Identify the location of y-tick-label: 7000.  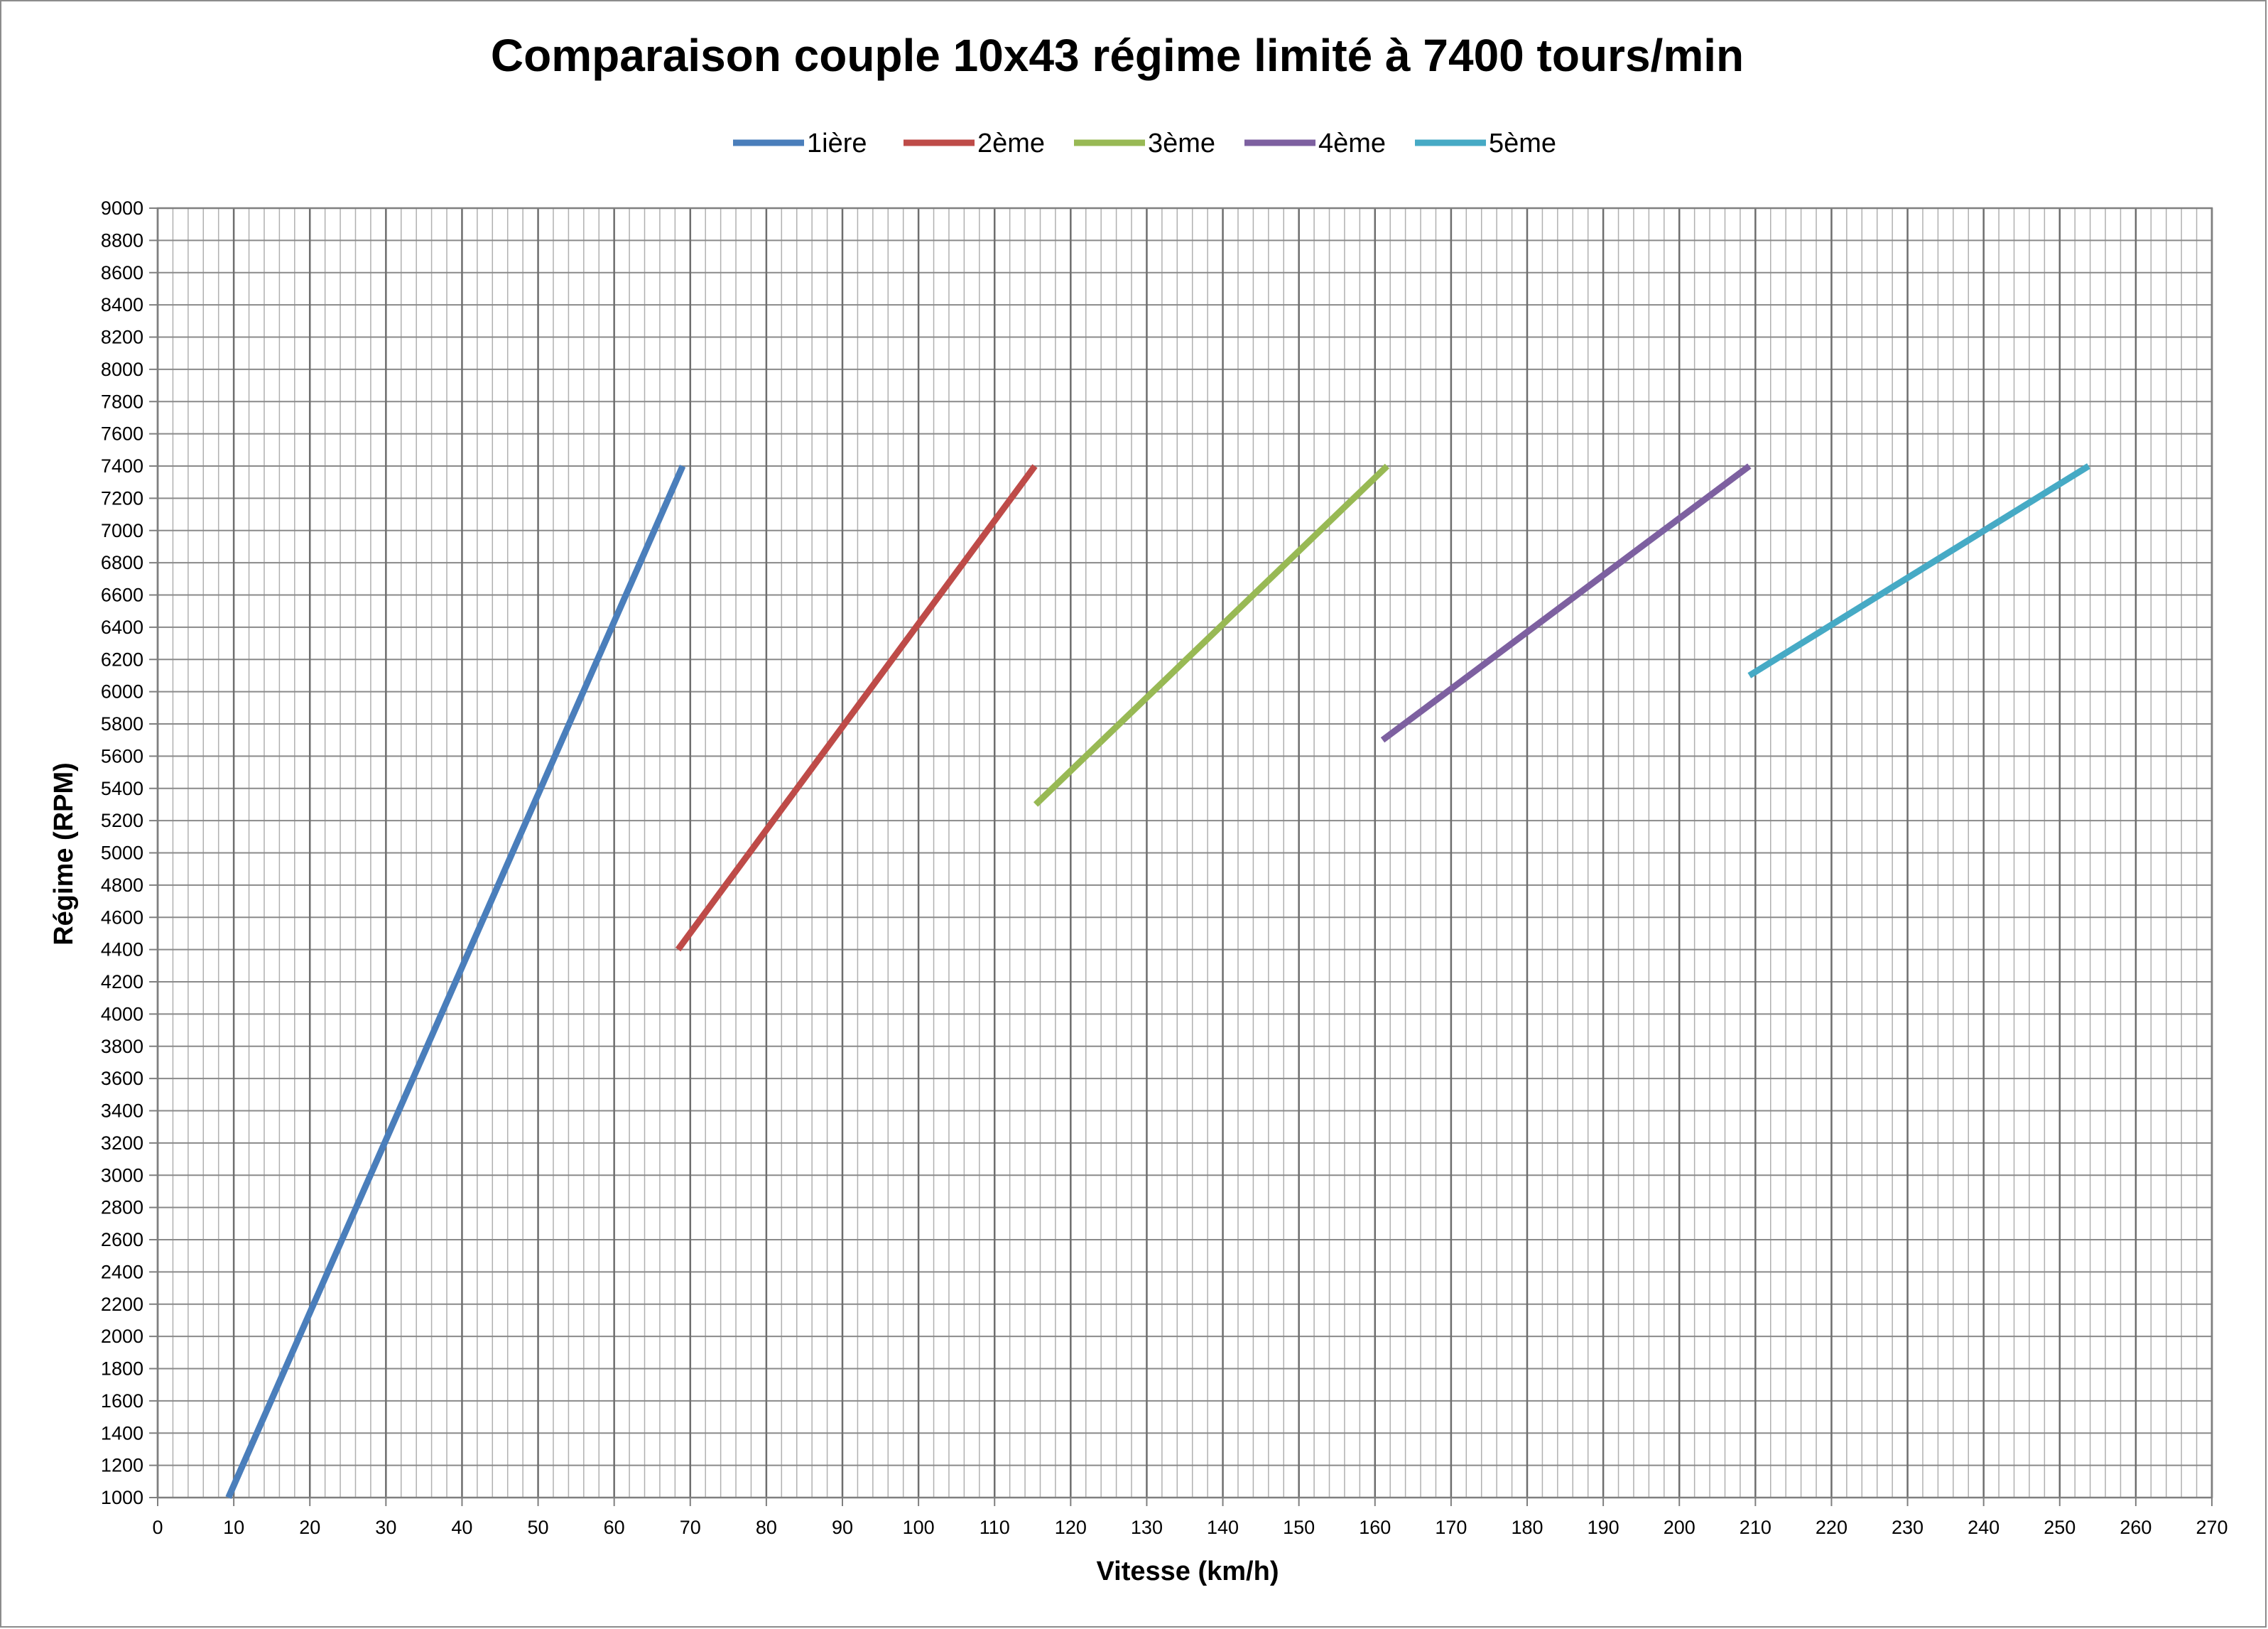
(122, 530).